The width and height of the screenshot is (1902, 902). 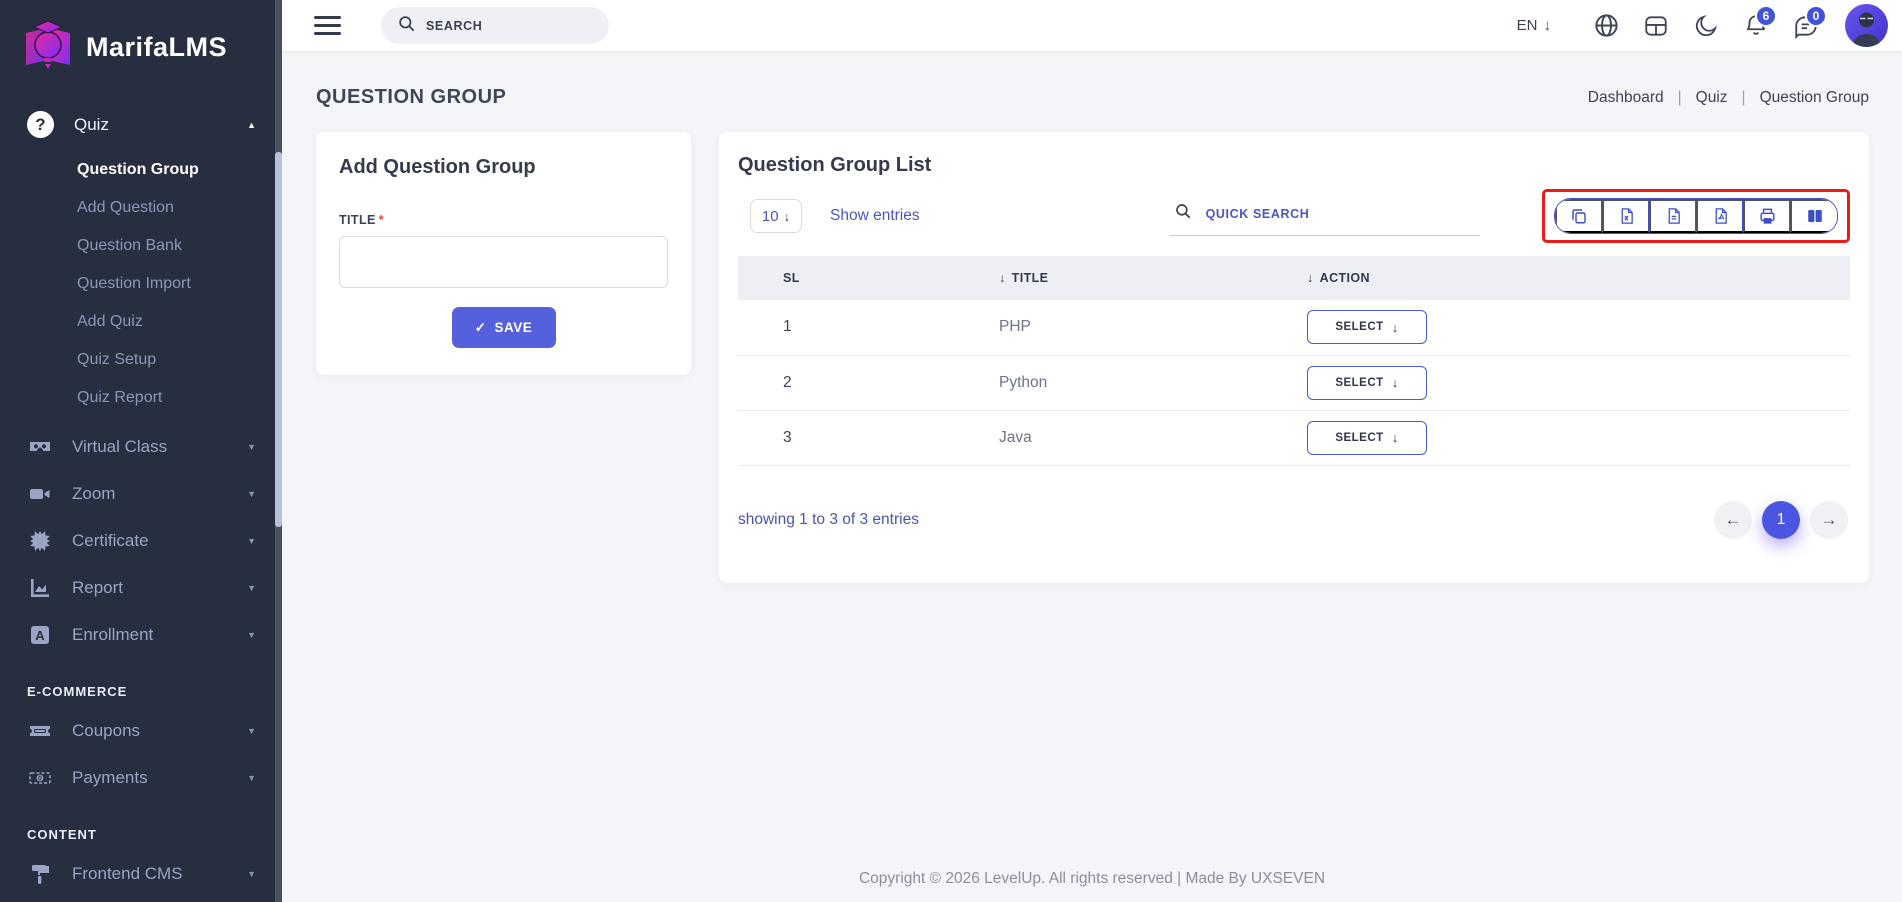 What do you see at coordinates (1814, 97) in the screenshot?
I see `breadcrumb-question-group: Question Group` at bounding box center [1814, 97].